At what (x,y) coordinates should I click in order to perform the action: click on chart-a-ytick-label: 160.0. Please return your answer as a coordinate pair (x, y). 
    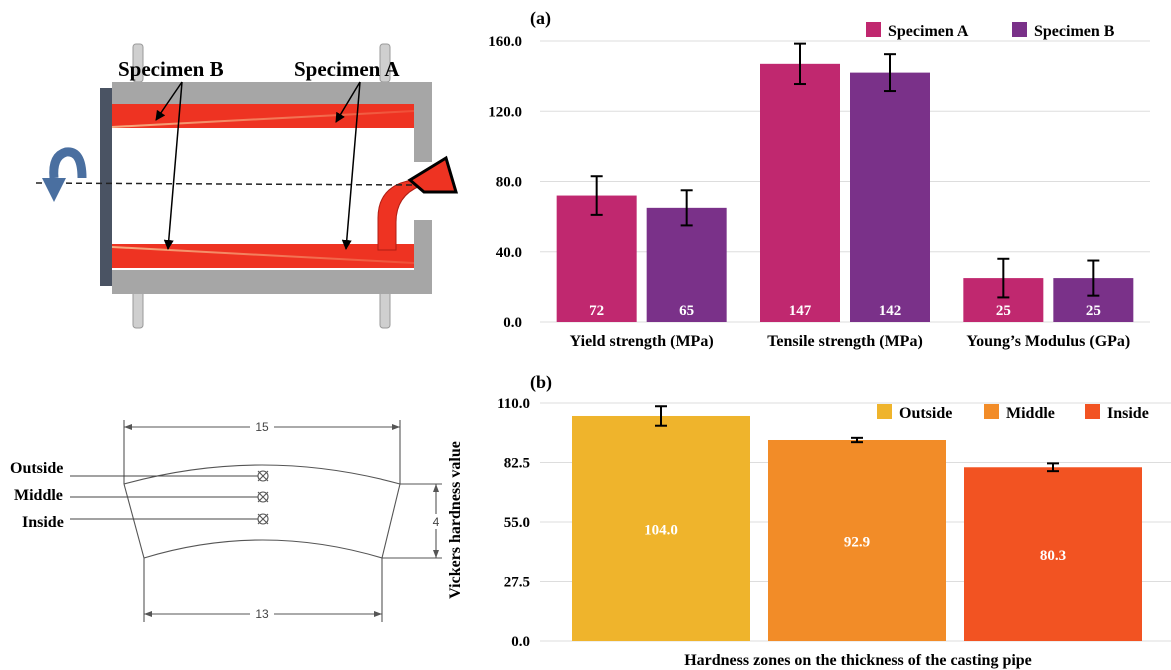
    Looking at the image, I should click on (505, 42).